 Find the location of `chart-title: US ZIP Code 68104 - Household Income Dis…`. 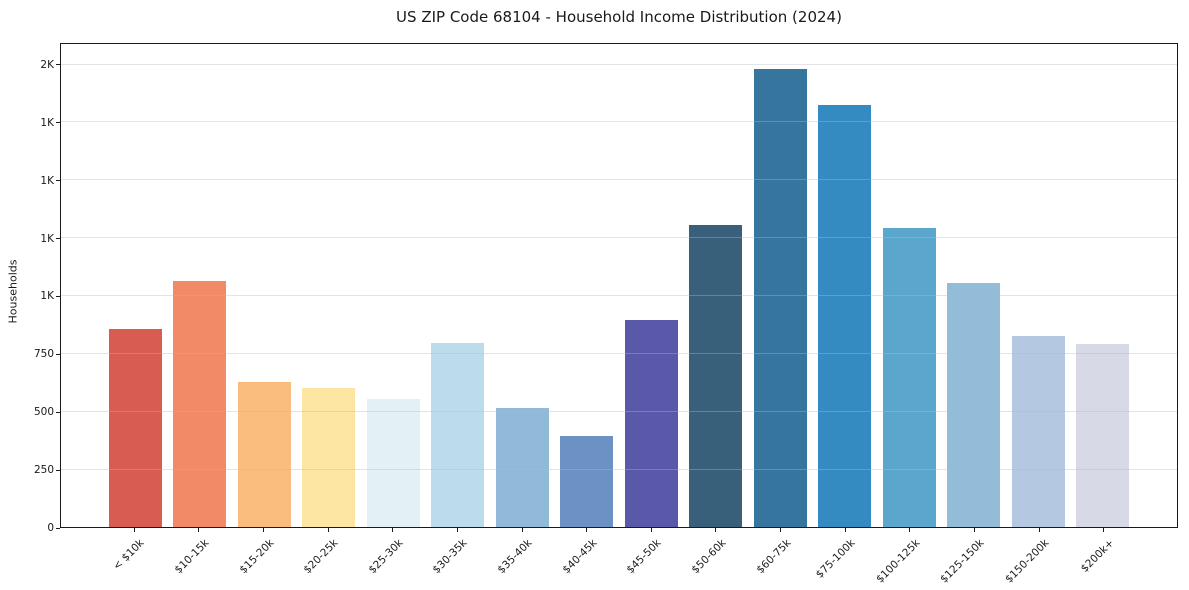

chart-title: US ZIP Code 68104 - Household Income Dis… is located at coordinates (619, 17).